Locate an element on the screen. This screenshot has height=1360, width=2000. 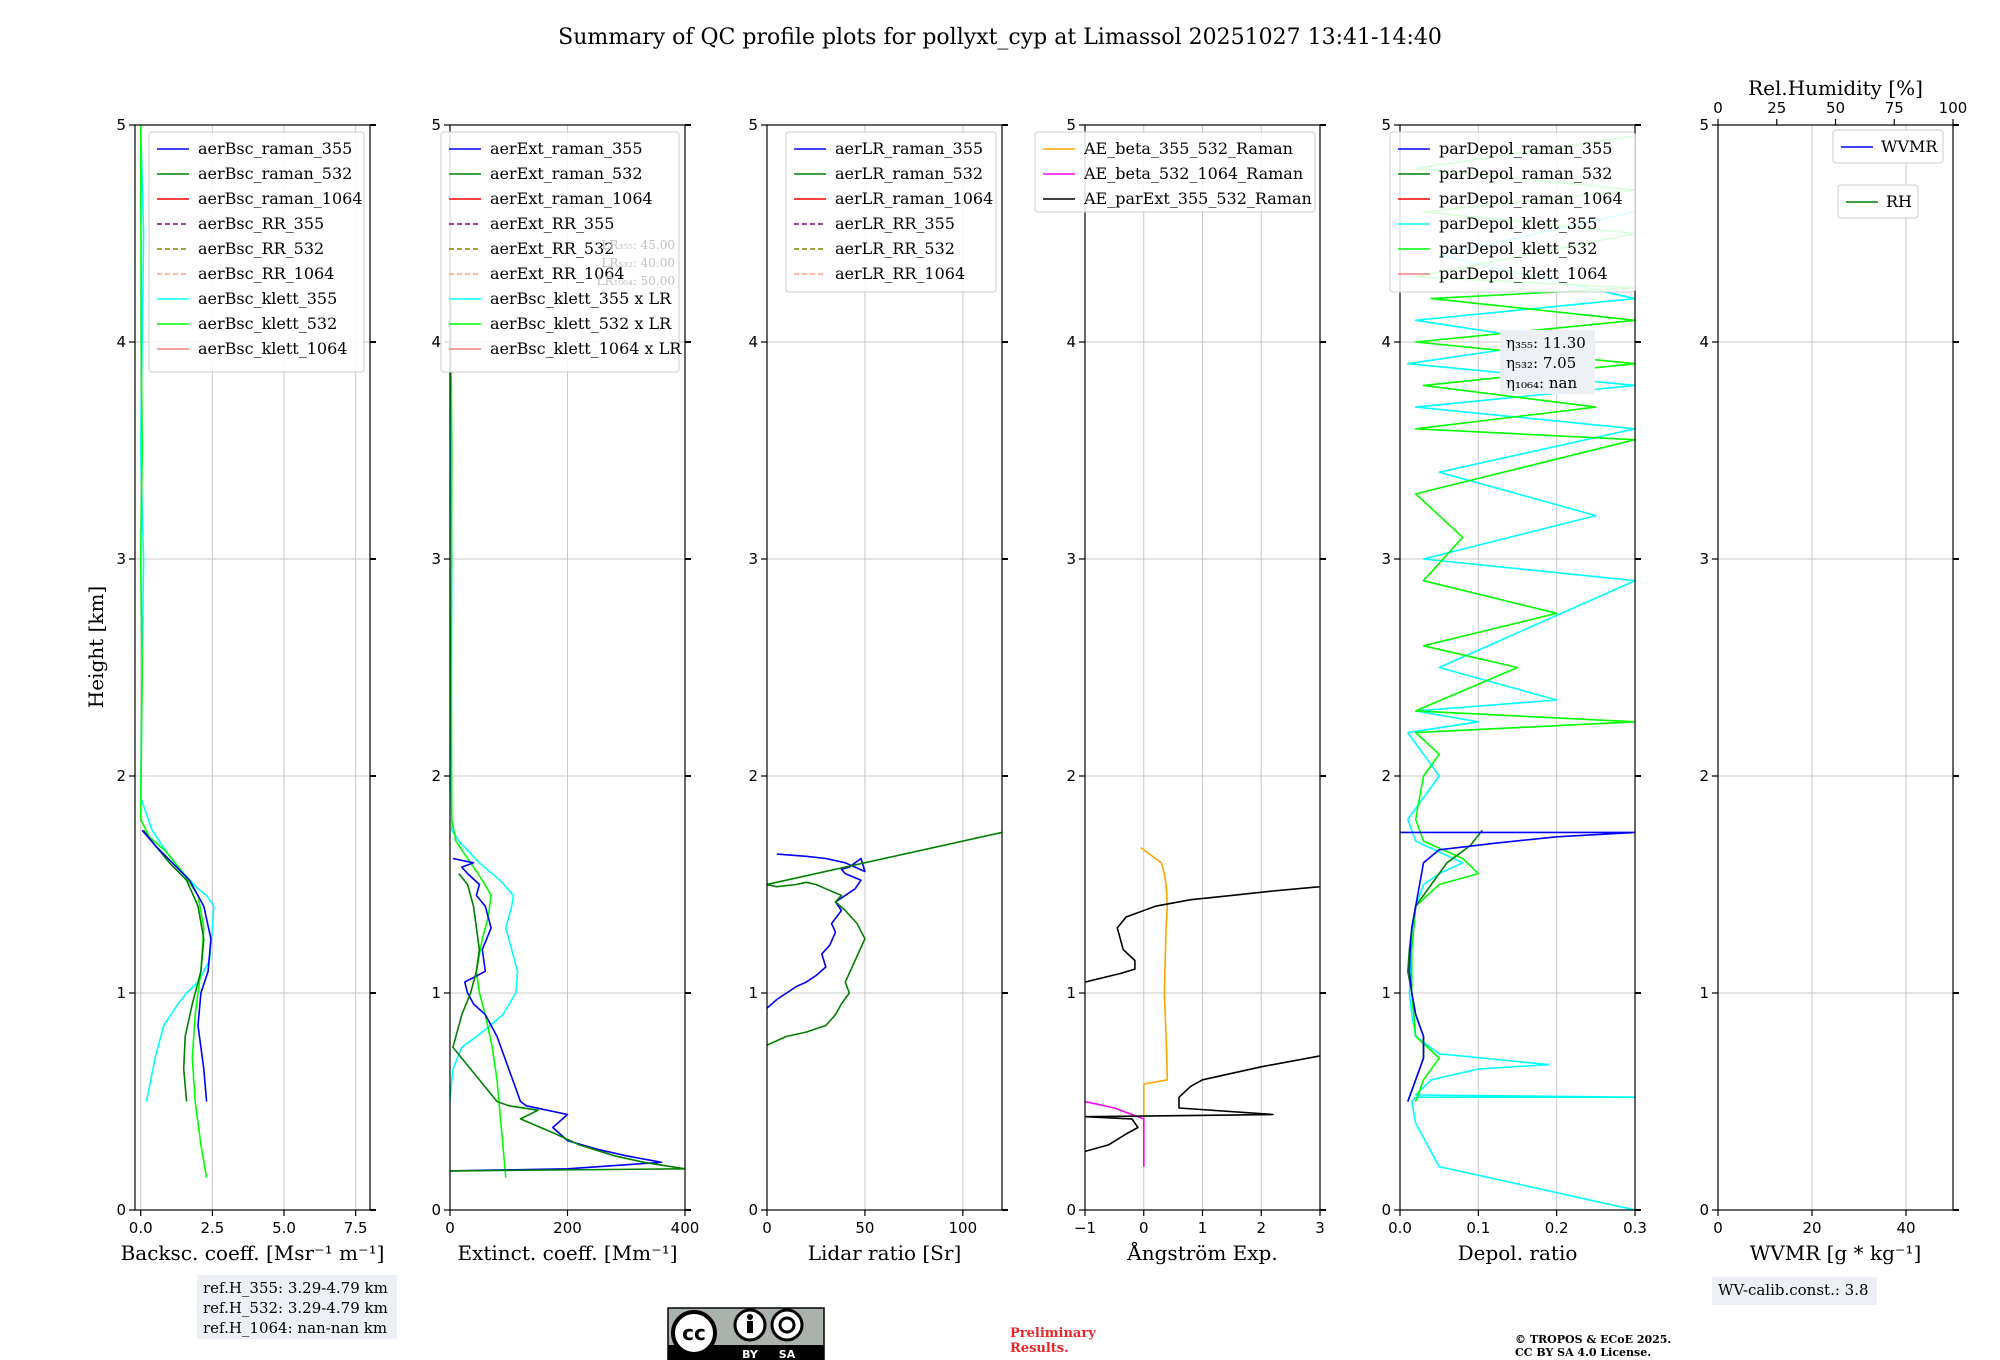
legend-item-label: aerBsc_klett_532 x LR is located at coordinates (581, 323).